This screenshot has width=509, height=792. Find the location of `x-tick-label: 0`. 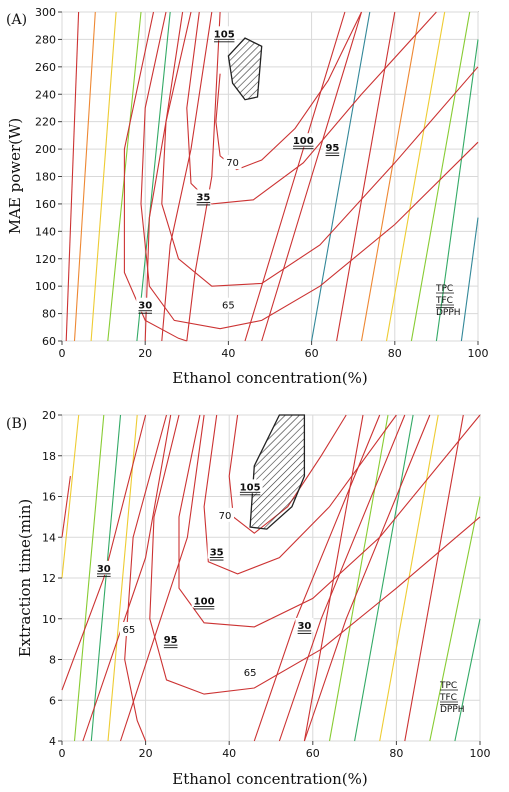

x-tick-label: 0 is located at coordinates (62, 753).